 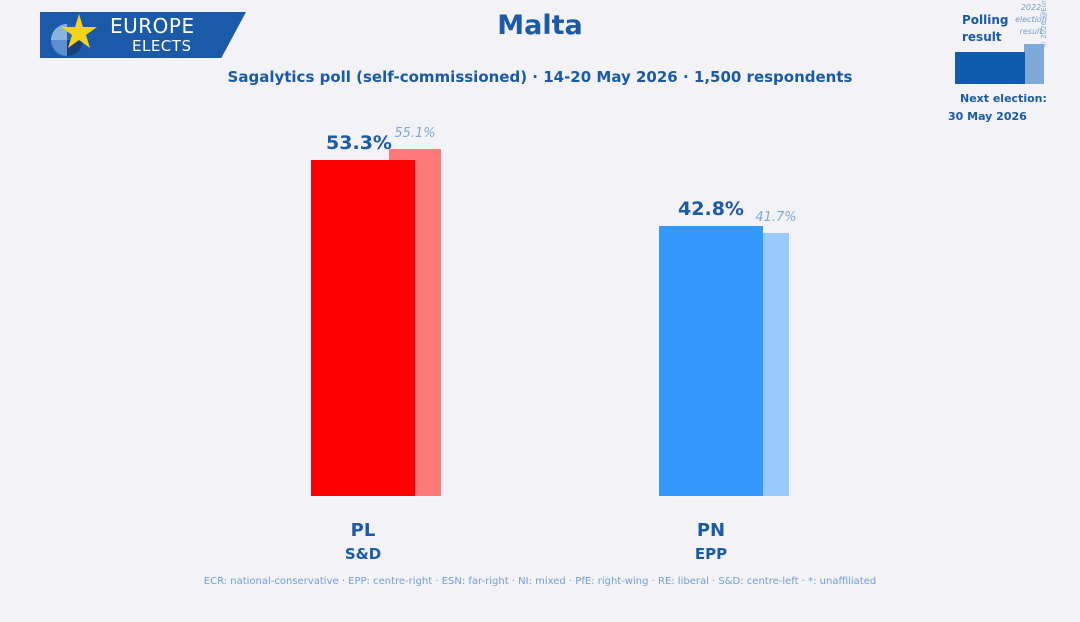 What do you see at coordinates (776, 218) in the screenshot?
I see `value-label-pn-2022-election: 41.7%` at bounding box center [776, 218].